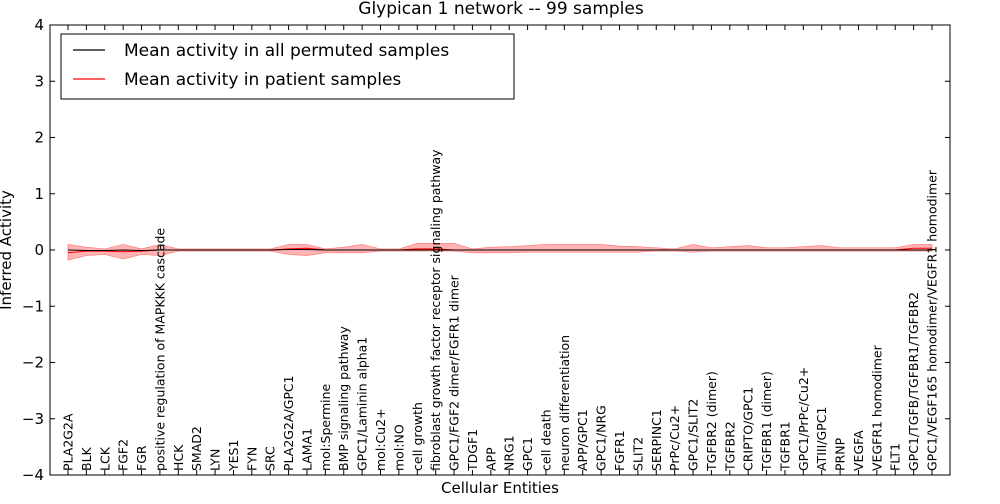  I want to click on x-tick-label: GPC1/TGFB/TGFBR1/TGFBR2, so click(913, 381).